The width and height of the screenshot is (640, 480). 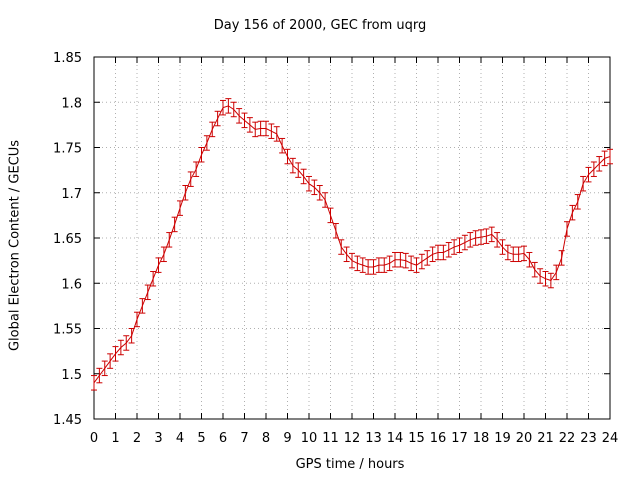 What do you see at coordinates (567, 438) in the screenshot?
I see `x-tick-label: 22` at bounding box center [567, 438].